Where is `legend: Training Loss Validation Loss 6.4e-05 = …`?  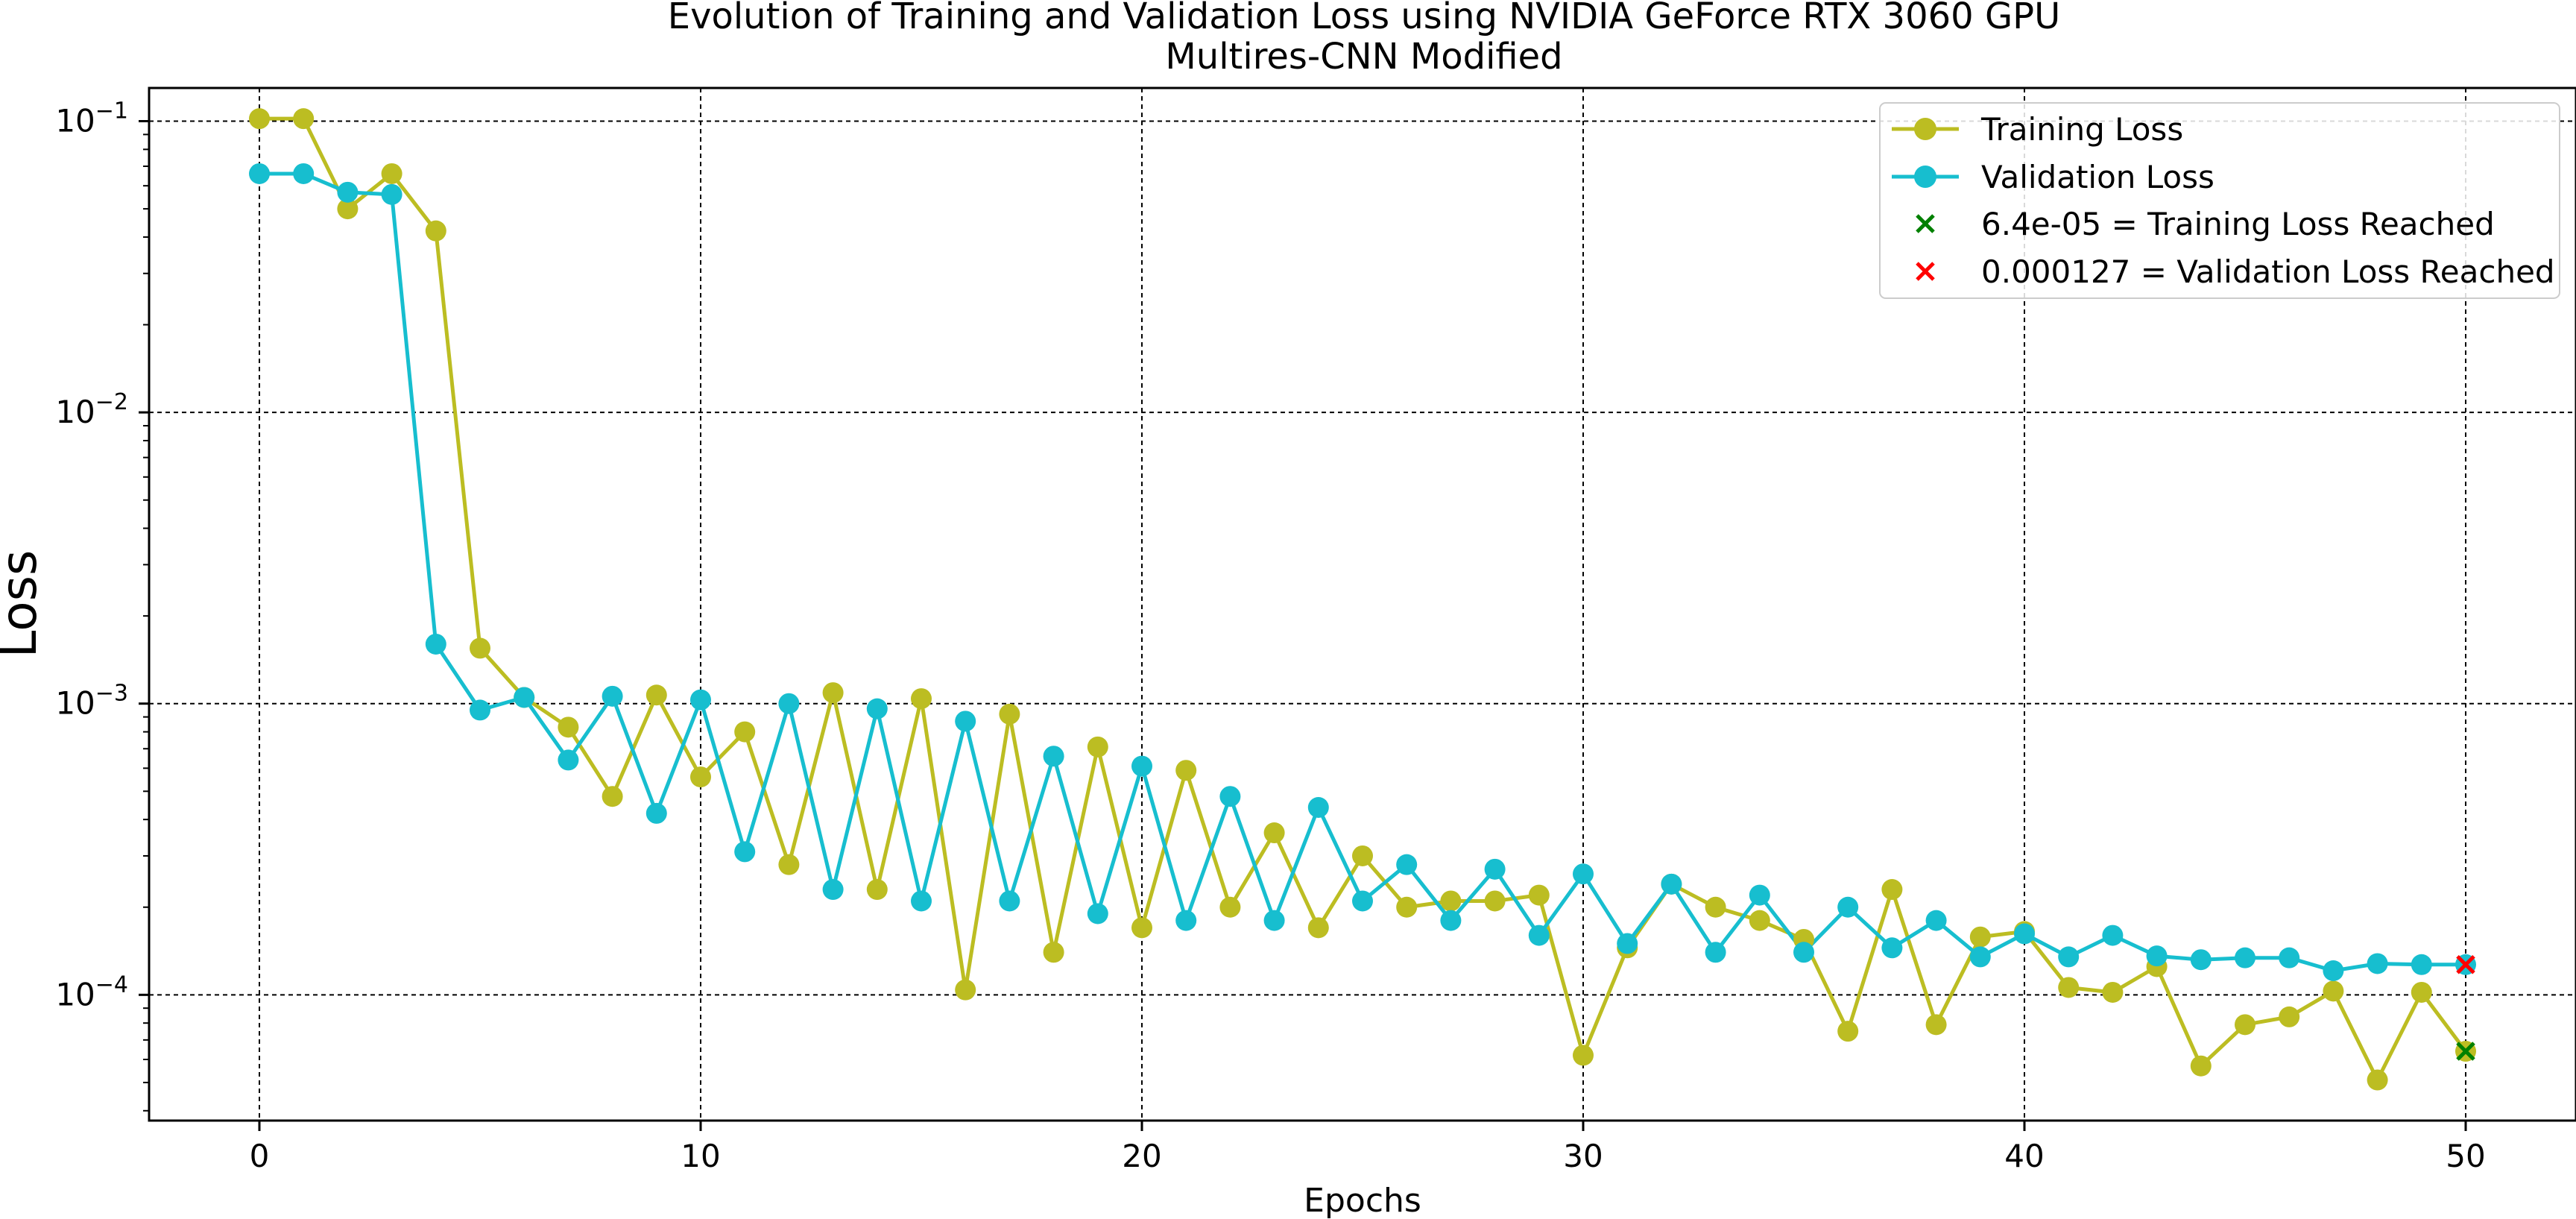
legend: Training Loss Validation Loss 6.4e-05 = … is located at coordinates (2219, 200).